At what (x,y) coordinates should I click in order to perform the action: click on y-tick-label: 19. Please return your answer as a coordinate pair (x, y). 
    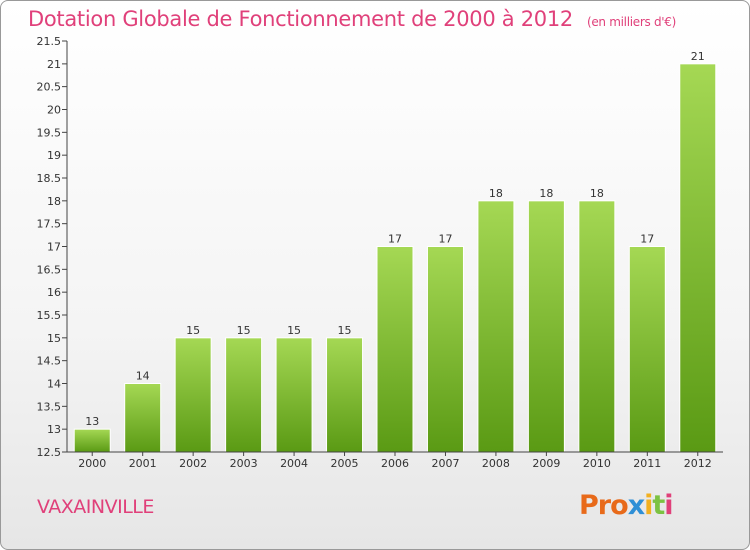
    Looking at the image, I should click on (54, 155).